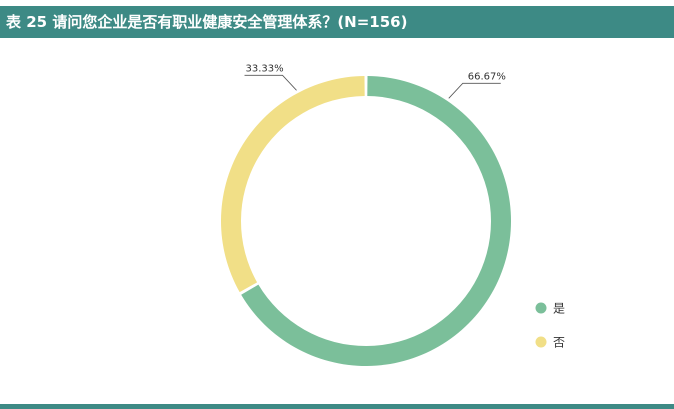  Describe the element at coordinates (474, 90) in the screenshot. I see `leader-line-yes` at that location.